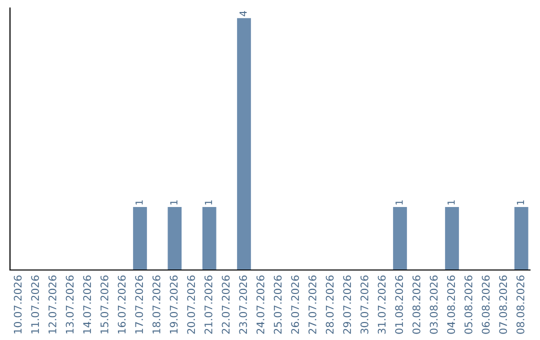  Describe the element at coordinates (156, 305) in the screenshot. I see `x-tick-label: 18.07.2026` at that location.